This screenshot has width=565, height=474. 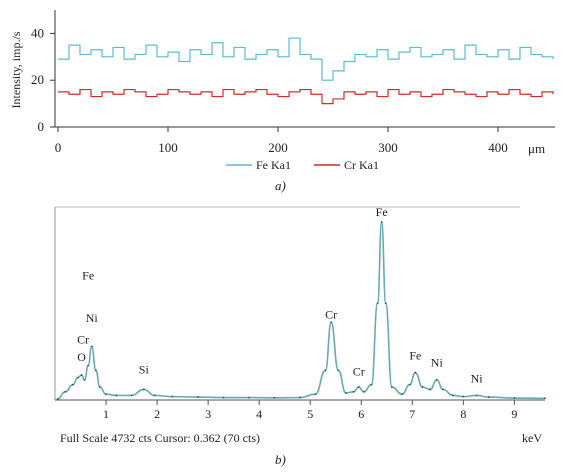 I want to click on panel-b-x-tick-label: 4, so click(x=259, y=414).